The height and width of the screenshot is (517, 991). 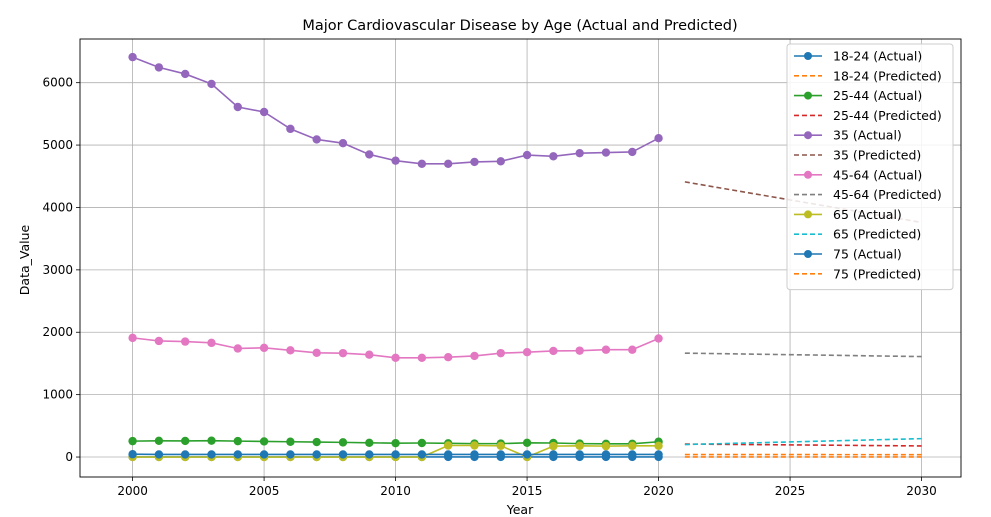 I want to click on legend-item: 65 (Predicted), so click(x=857, y=234).